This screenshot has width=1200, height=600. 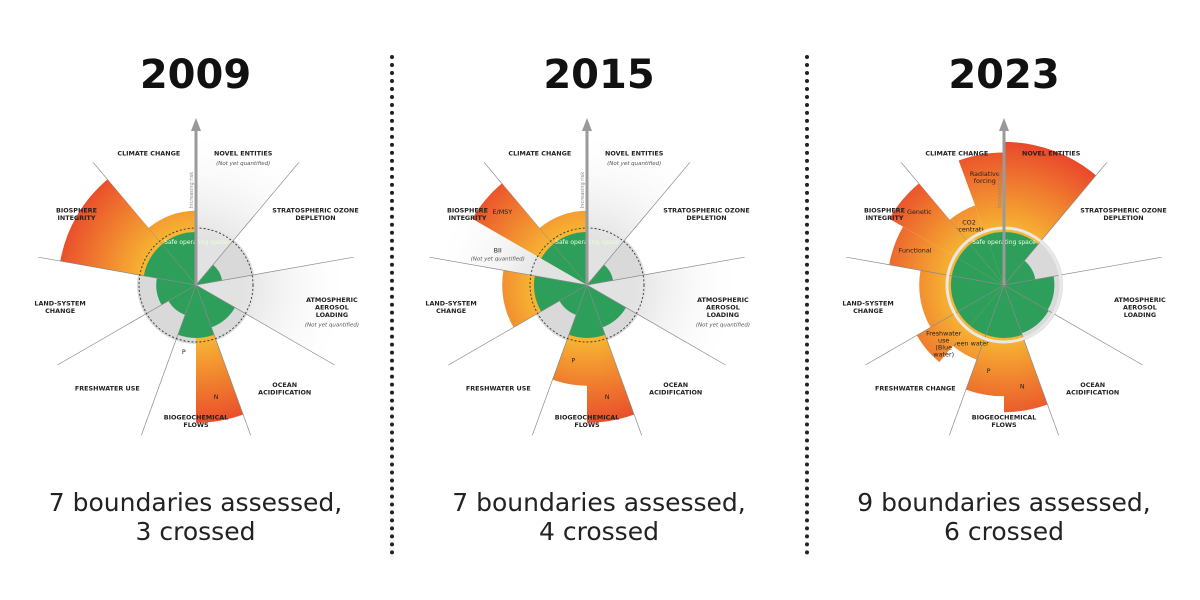 I want to click on dotted-divider, so click(x=392, y=305).